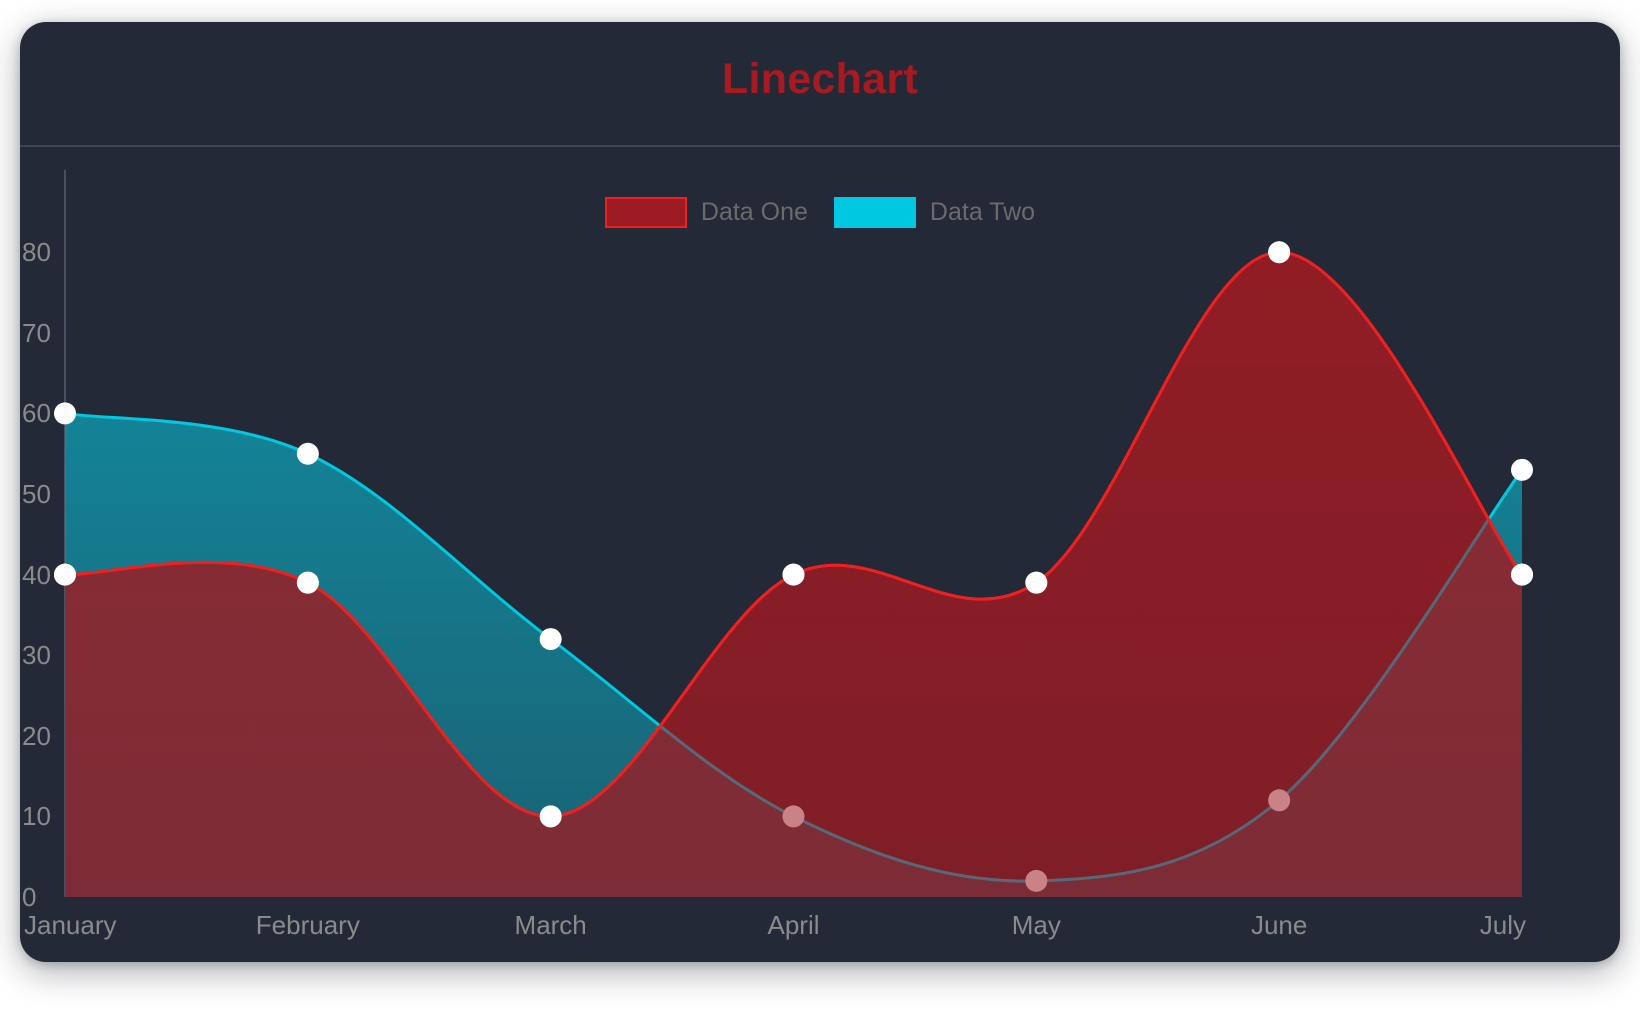 This screenshot has height=1022, width=1640. I want to click on legend-label-data-one: Data One, so click(754, 212).